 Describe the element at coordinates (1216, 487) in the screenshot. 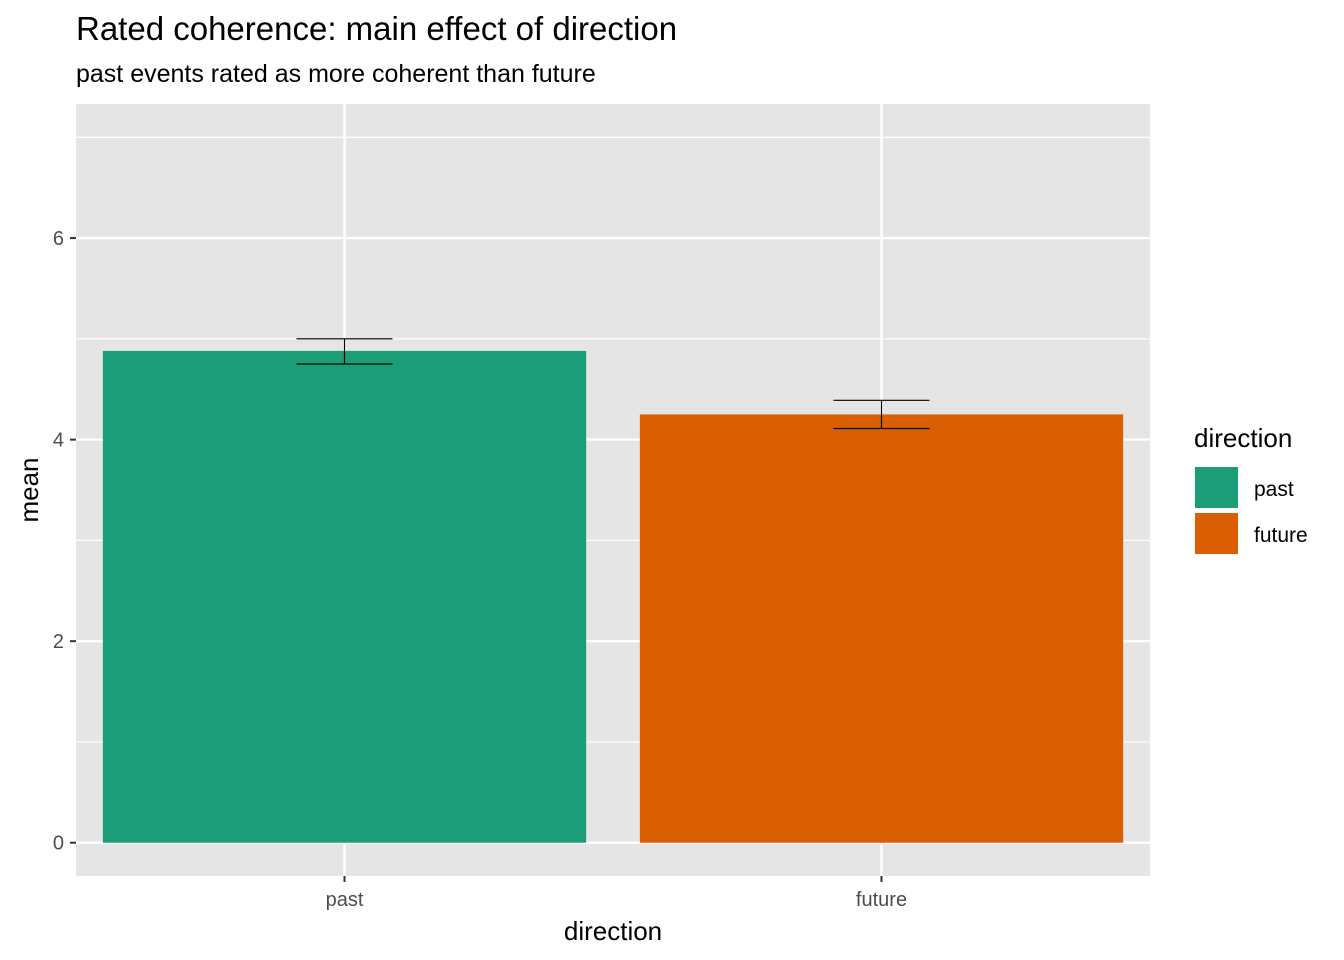

I see `legend-key-past` at that location.